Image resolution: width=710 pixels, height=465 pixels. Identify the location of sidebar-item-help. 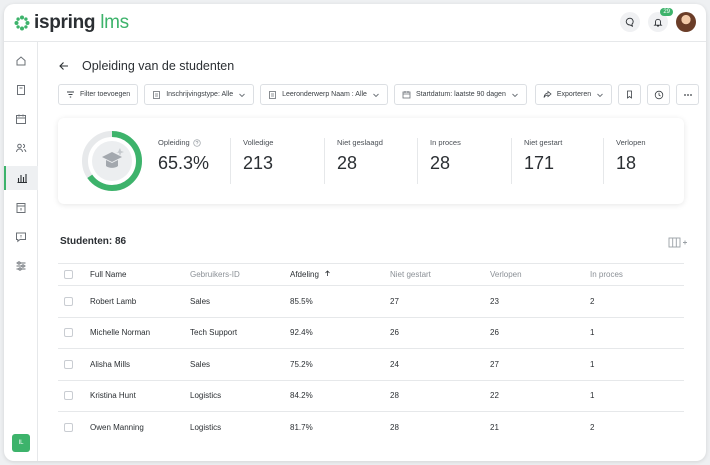
(21, 237).